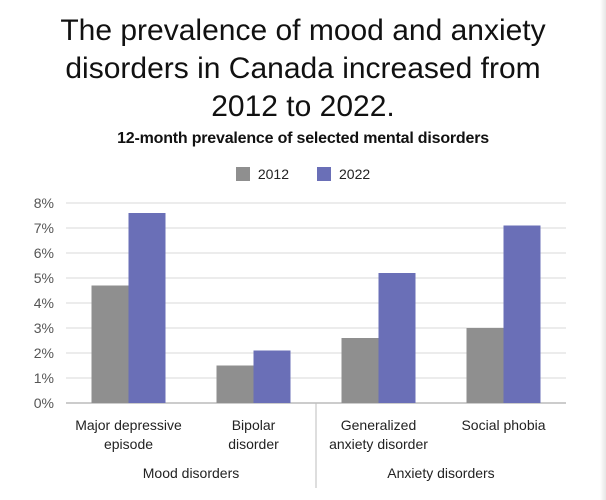 The height and width of the screenshot is (500, 606). What do you see at coordinates (44, 278) in the screenshot?
I see `y-tick-label: 5%` at bounding box center [44, 278].